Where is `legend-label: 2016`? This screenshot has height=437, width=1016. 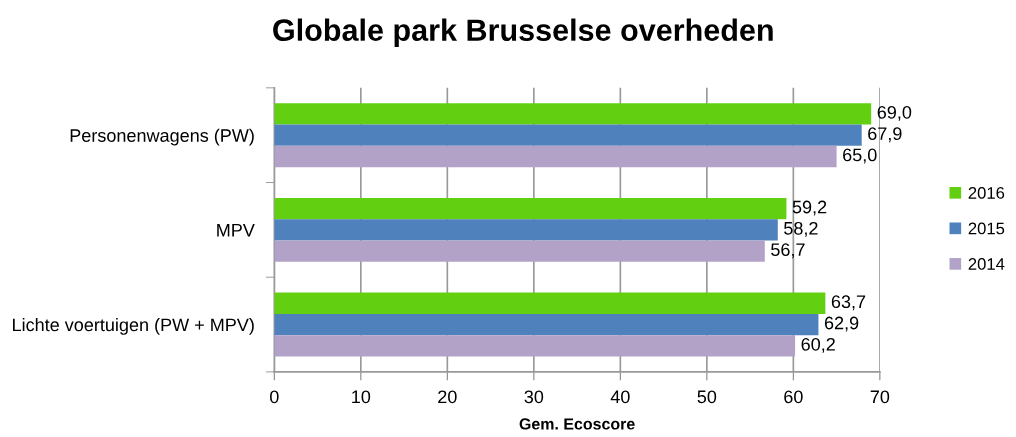 legend-label: 2016 is located at coordinates (986, 193).